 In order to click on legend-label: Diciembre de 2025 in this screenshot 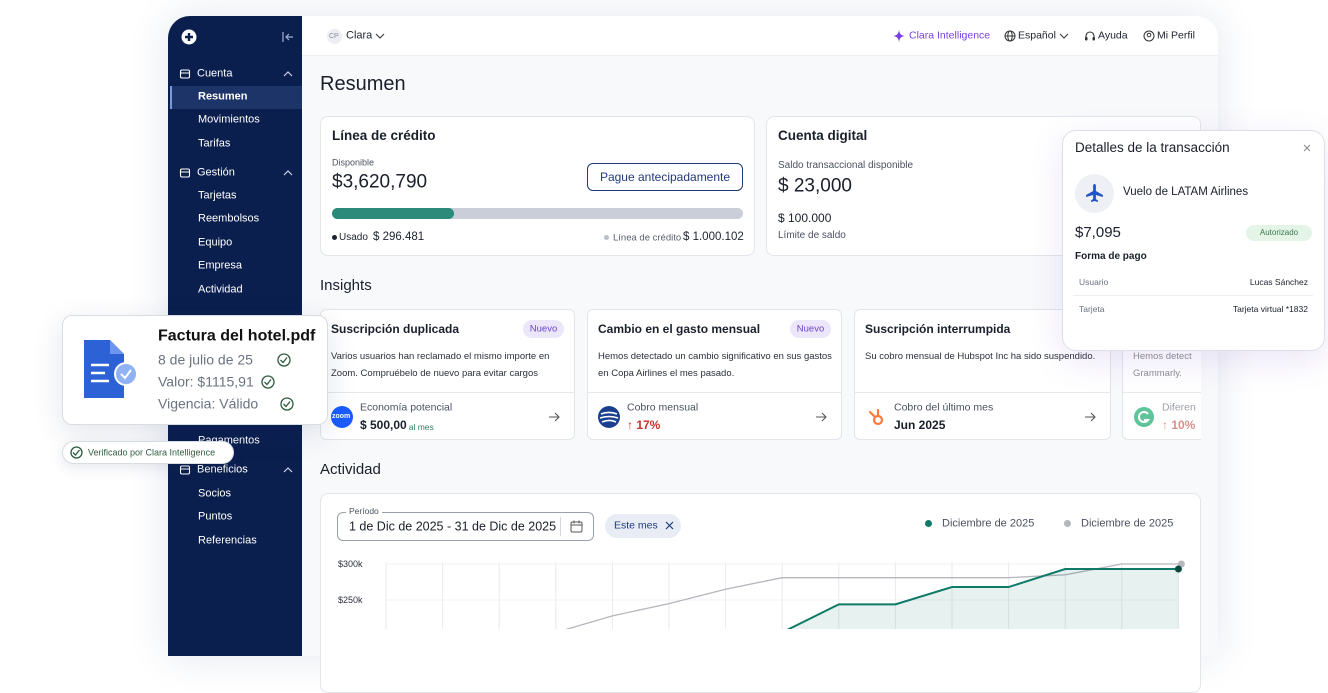, I will do `click(1127, 522)`.